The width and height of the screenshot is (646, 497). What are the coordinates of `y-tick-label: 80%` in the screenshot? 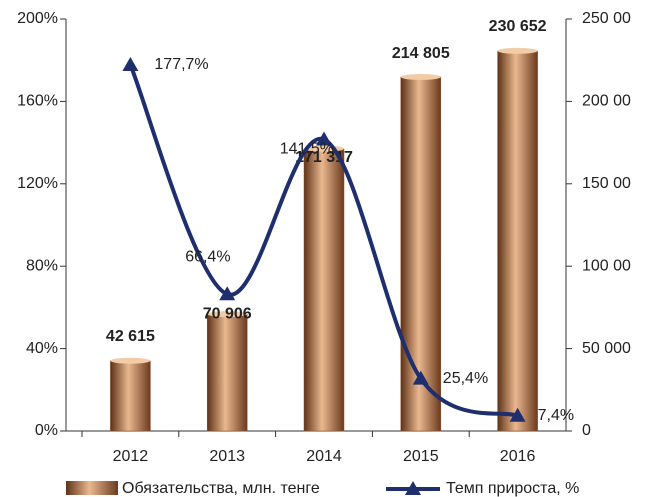 It's located at (42, 265).